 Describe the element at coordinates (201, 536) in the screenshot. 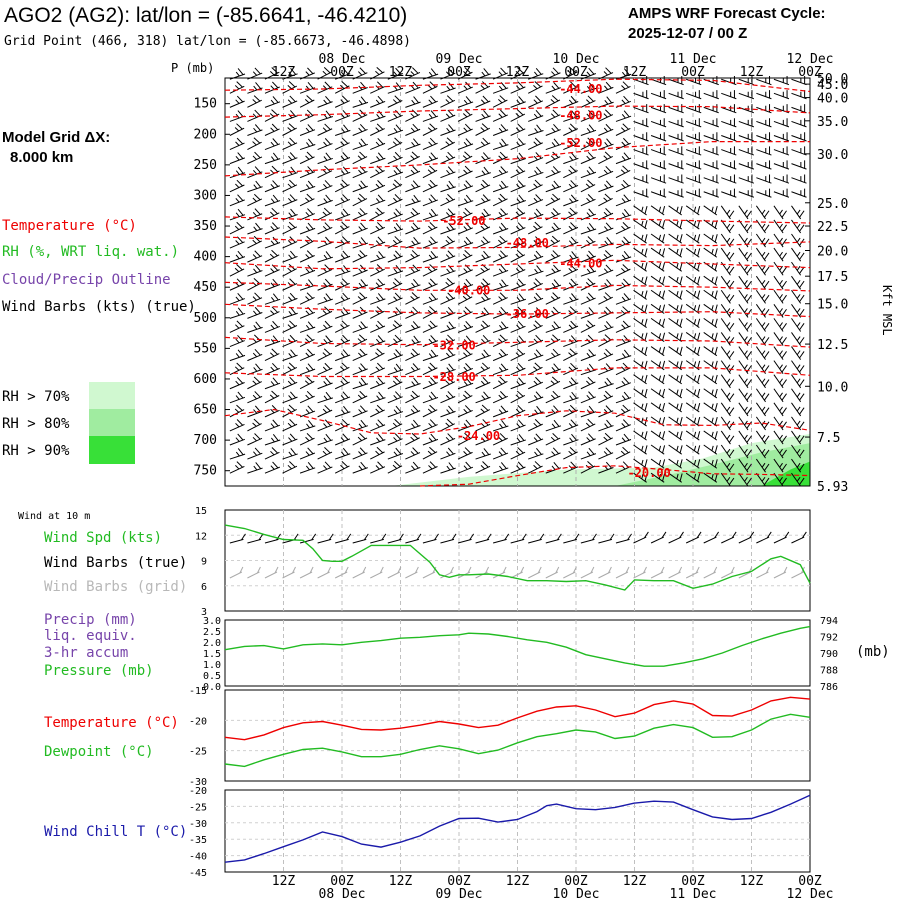

I see `wind-tick-label: 12` at that location.